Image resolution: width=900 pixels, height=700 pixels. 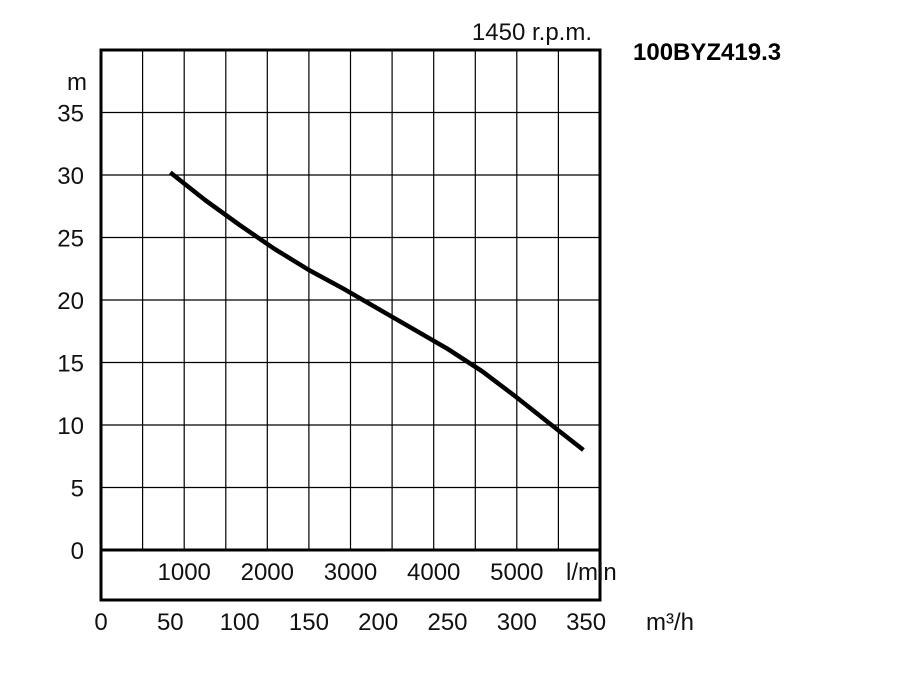 I want to click on x-tick-label-secondary: 2000, so click(x=267, y=572).